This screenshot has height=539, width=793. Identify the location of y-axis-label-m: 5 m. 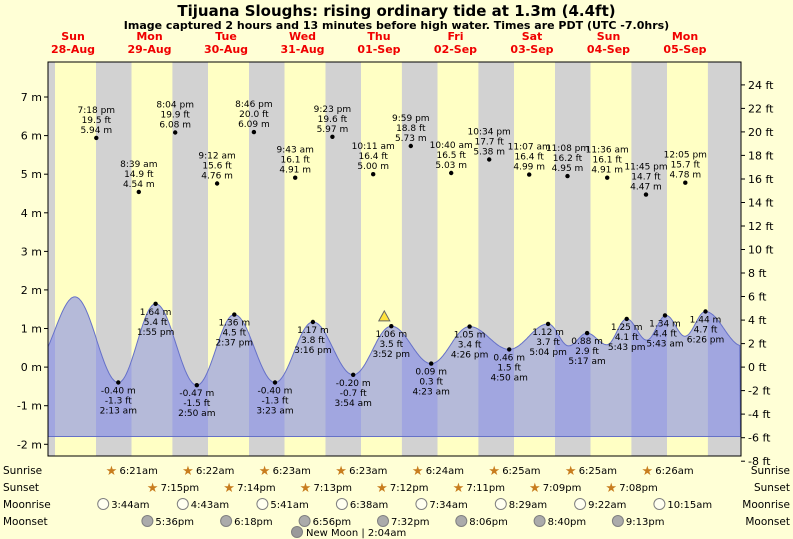
(31, 174).